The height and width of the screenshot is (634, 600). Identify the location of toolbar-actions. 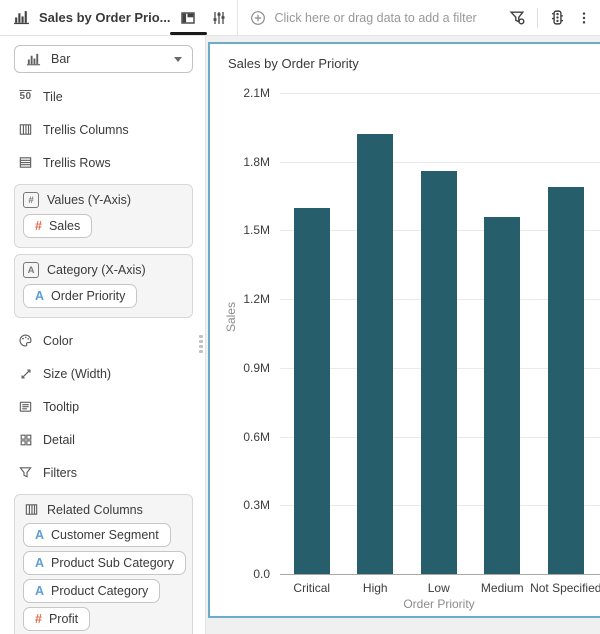
(550, 17).